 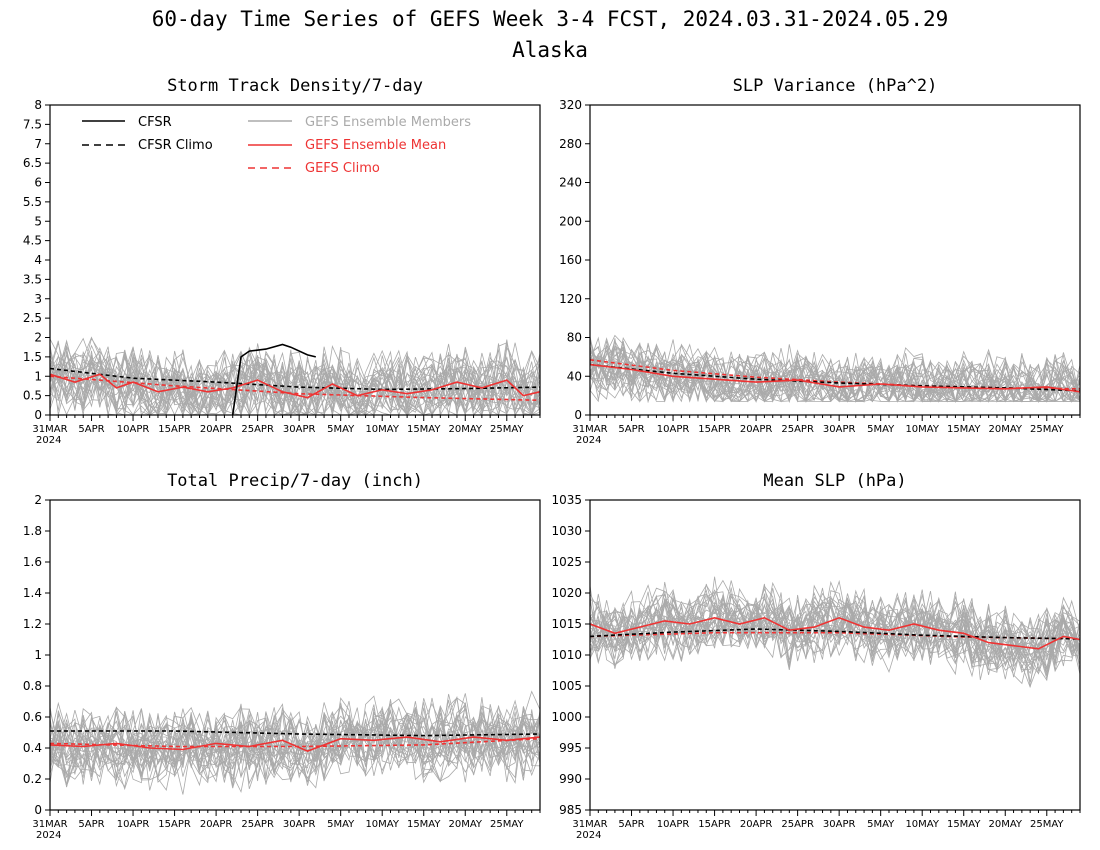 What do you see at coordinates (566, 593) in the screenshot?
I see `y-tick-label: 1020` at bounding box center [566, 593].